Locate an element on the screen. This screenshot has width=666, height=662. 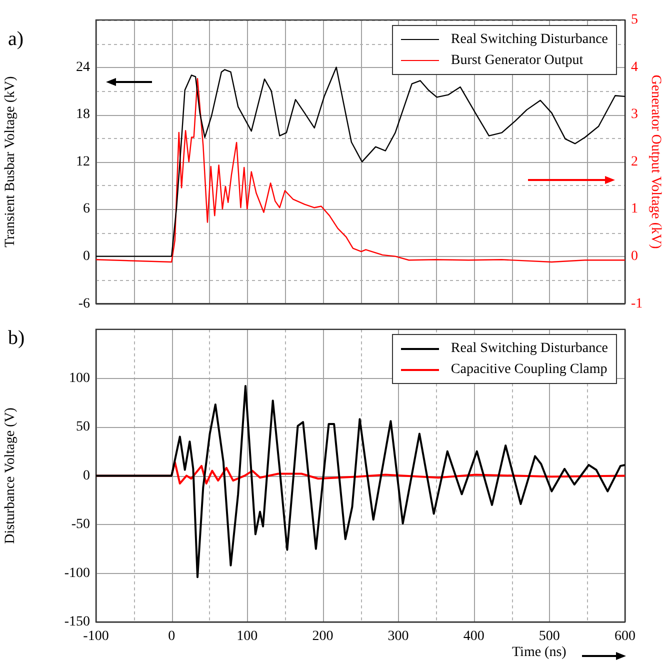
x-tick-label: 300 is located at coordinates (398, 636).